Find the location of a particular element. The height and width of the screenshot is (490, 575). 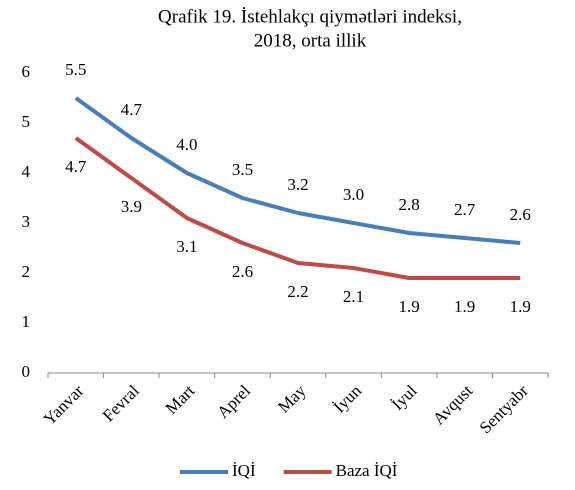

y-tick-label: 2 is located at coordinates (26, 271).